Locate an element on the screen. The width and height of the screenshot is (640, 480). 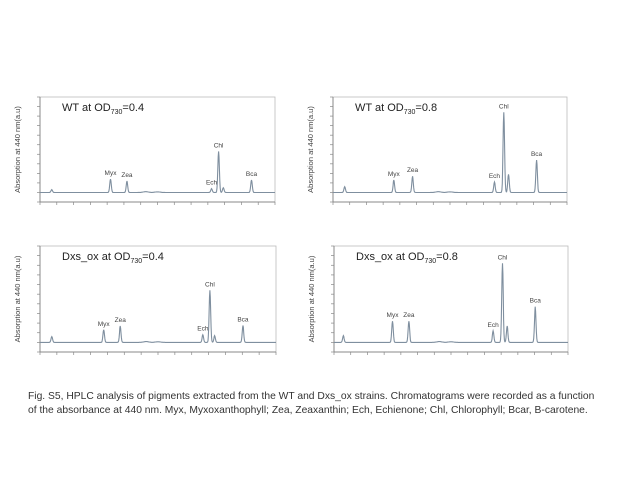
panel-title: WT at OD730=0.4 is located at coordinates (103, 109).